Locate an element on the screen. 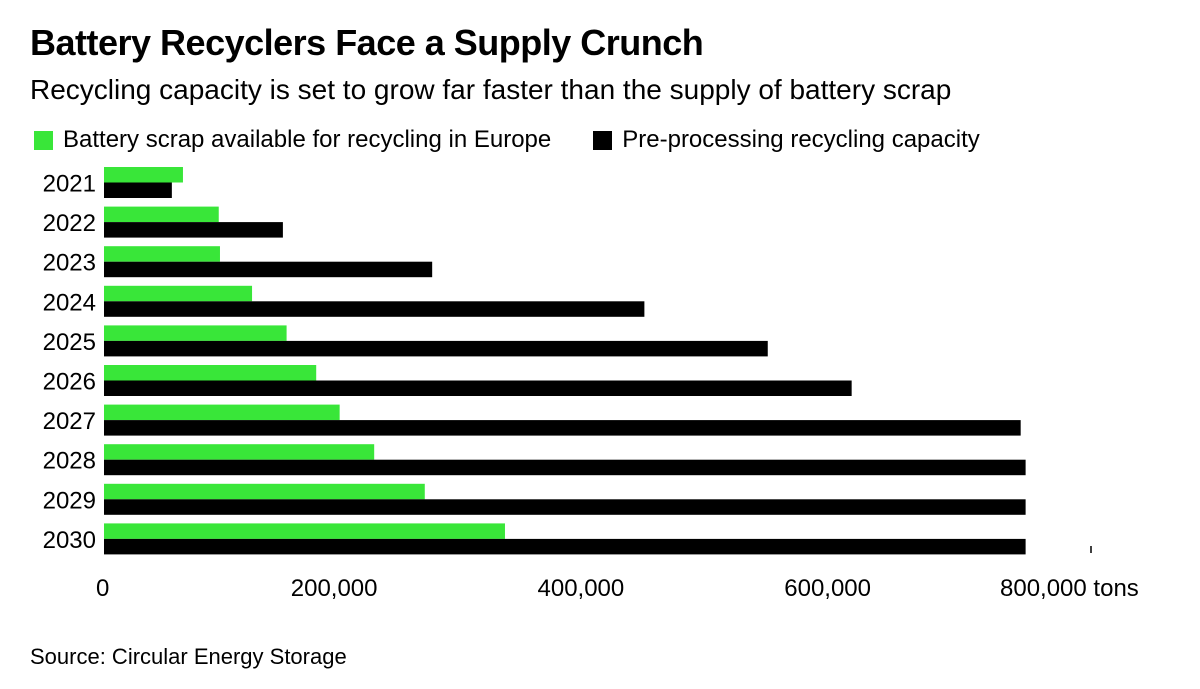 The height and width of the screenshot is (689, 1200). bar-capacity-2026 is located at coordinates (478, 388).